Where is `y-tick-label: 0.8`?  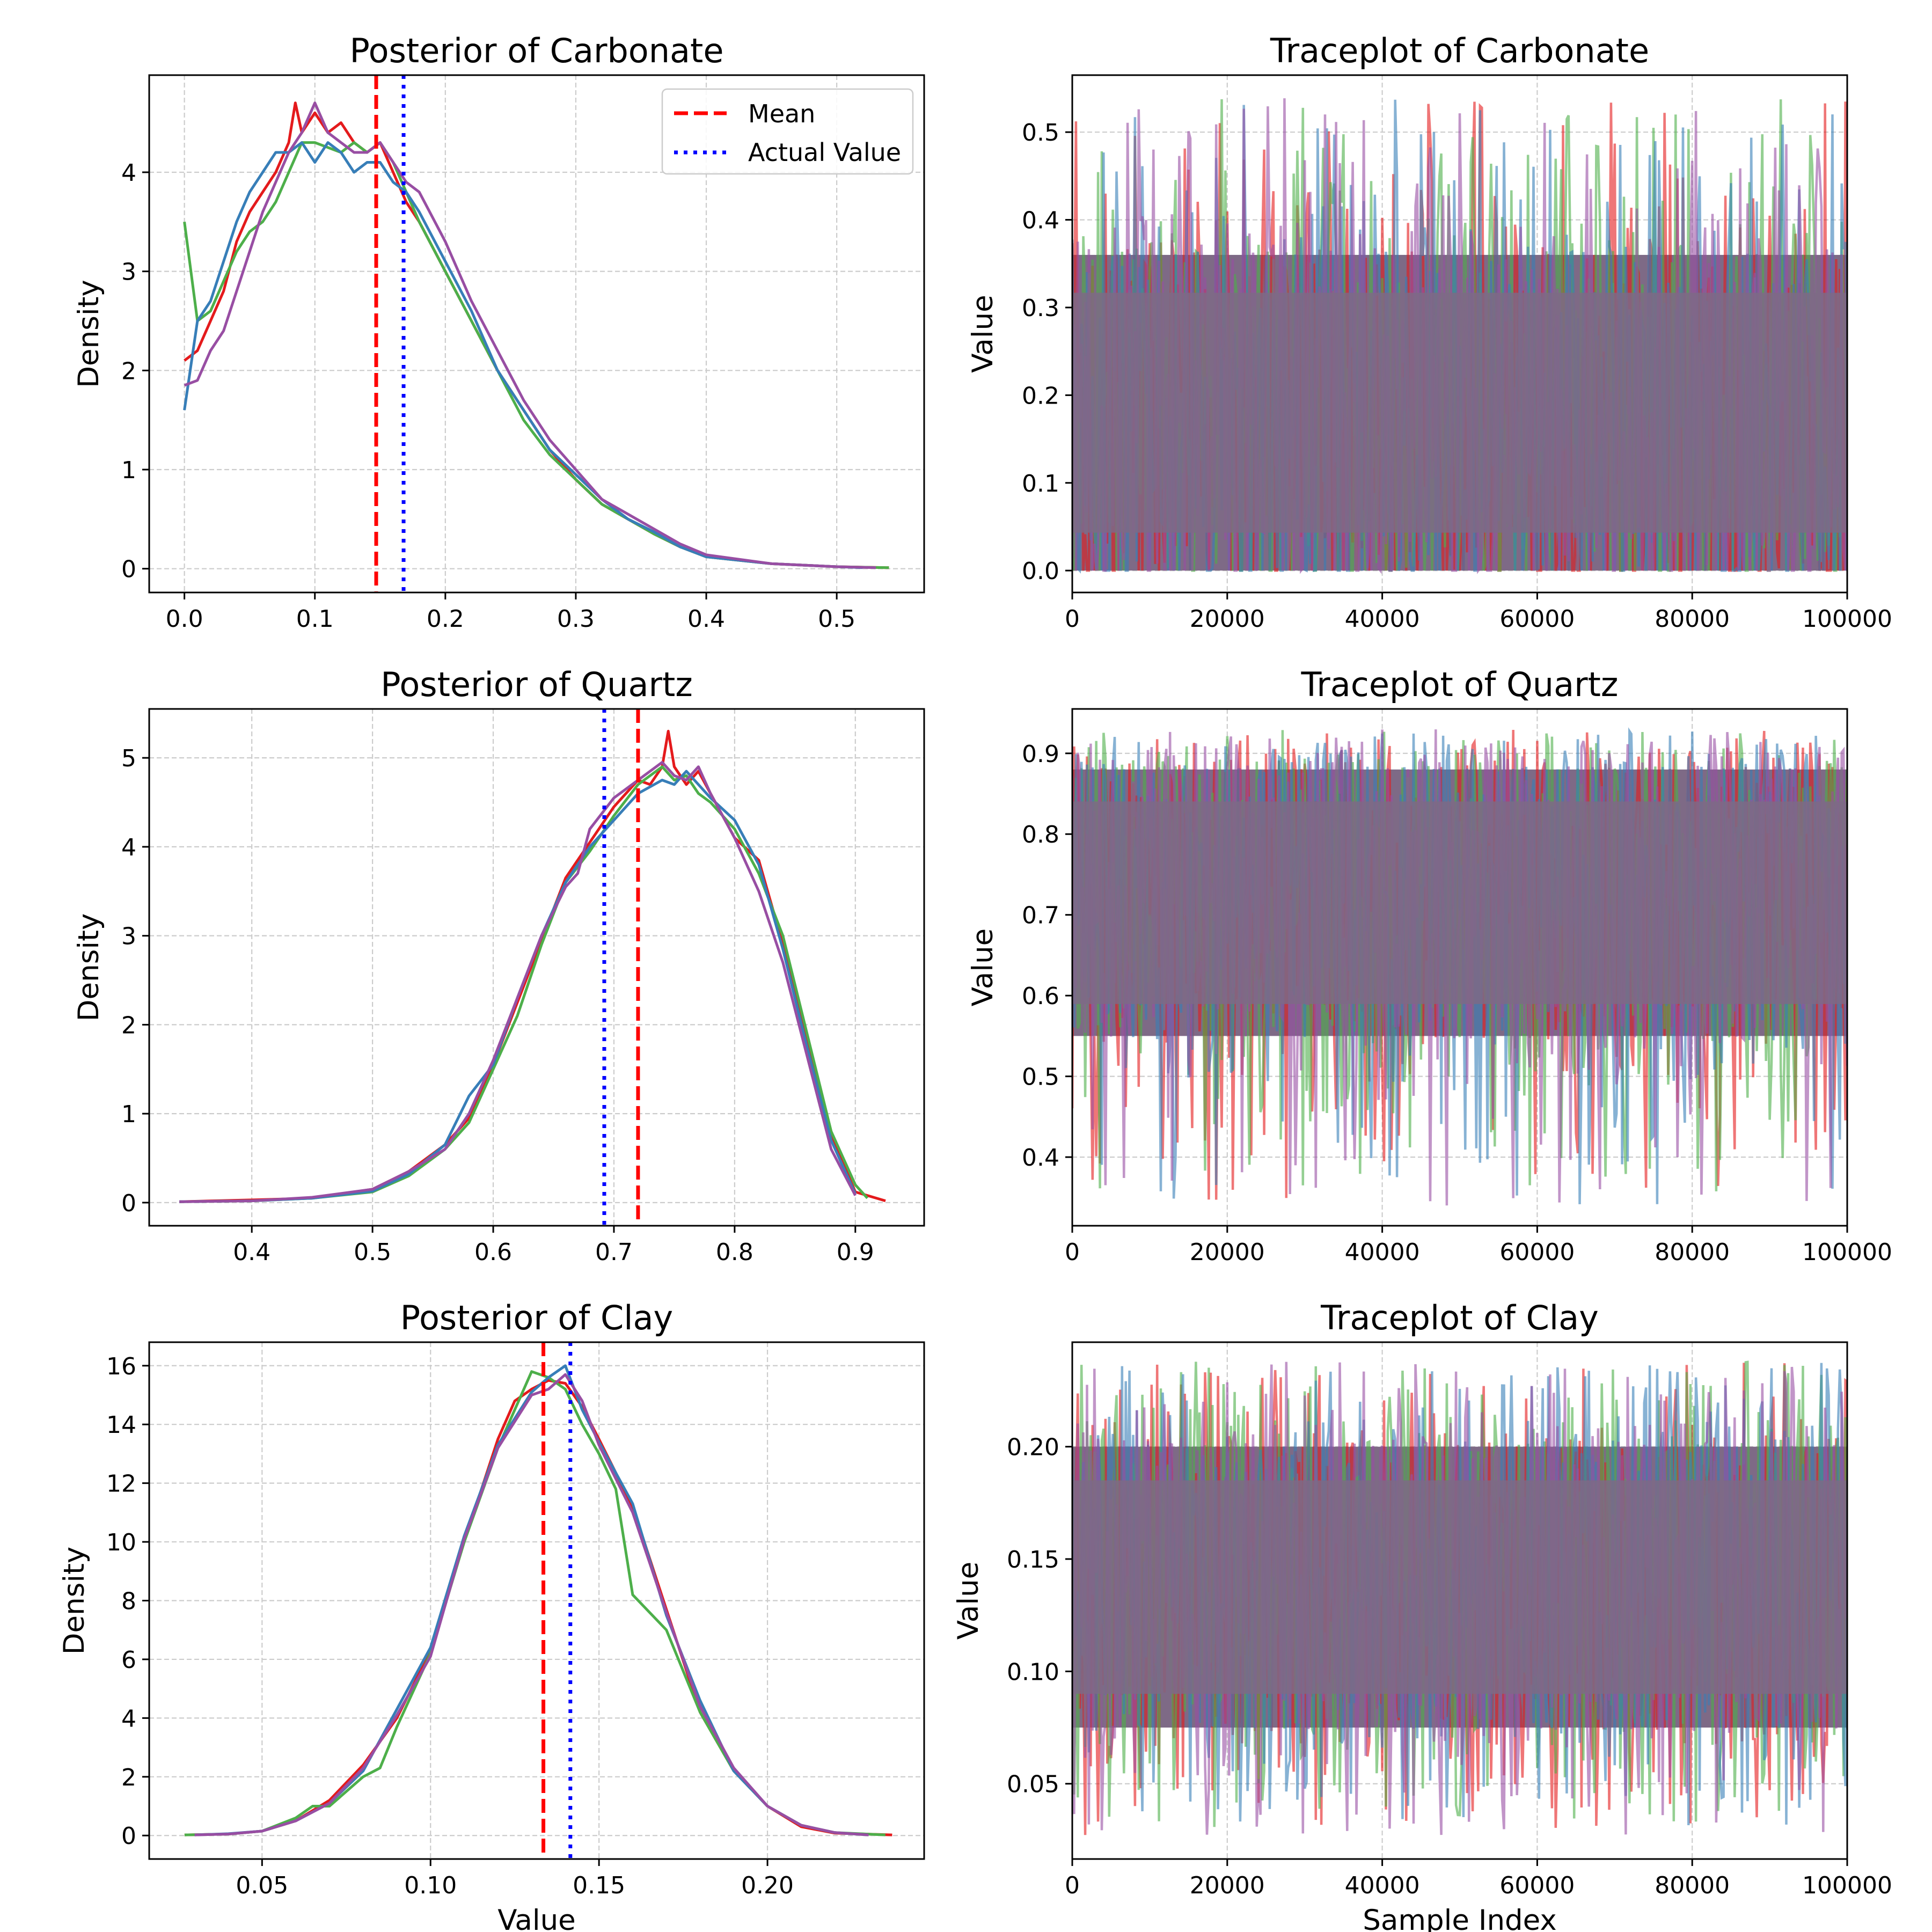
y-tick-label: 0.8 is located at coordinates (1040, 834).